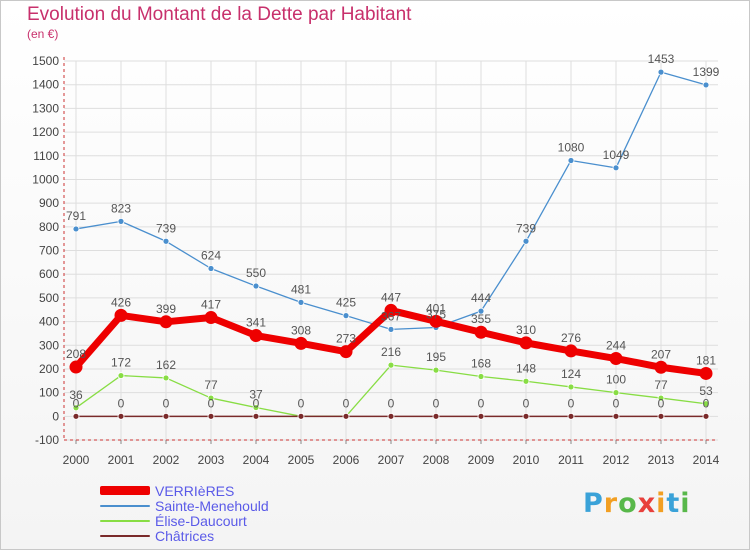  What do you see at coordinates (49, 298) in the screenshot?
I see `y-tick-label: 500` at bounding box center [49, 298].